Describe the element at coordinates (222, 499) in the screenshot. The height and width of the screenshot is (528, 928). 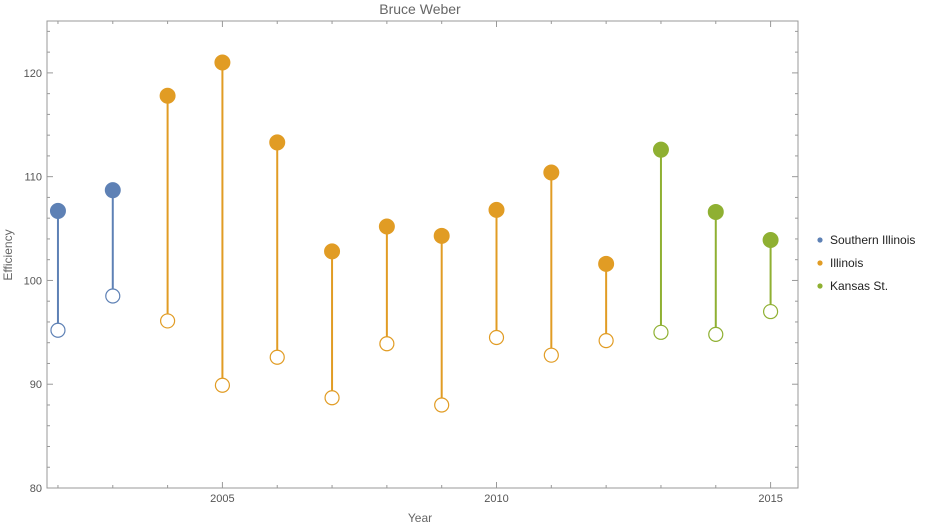
I see `x-tick-label: 2005` at that location.